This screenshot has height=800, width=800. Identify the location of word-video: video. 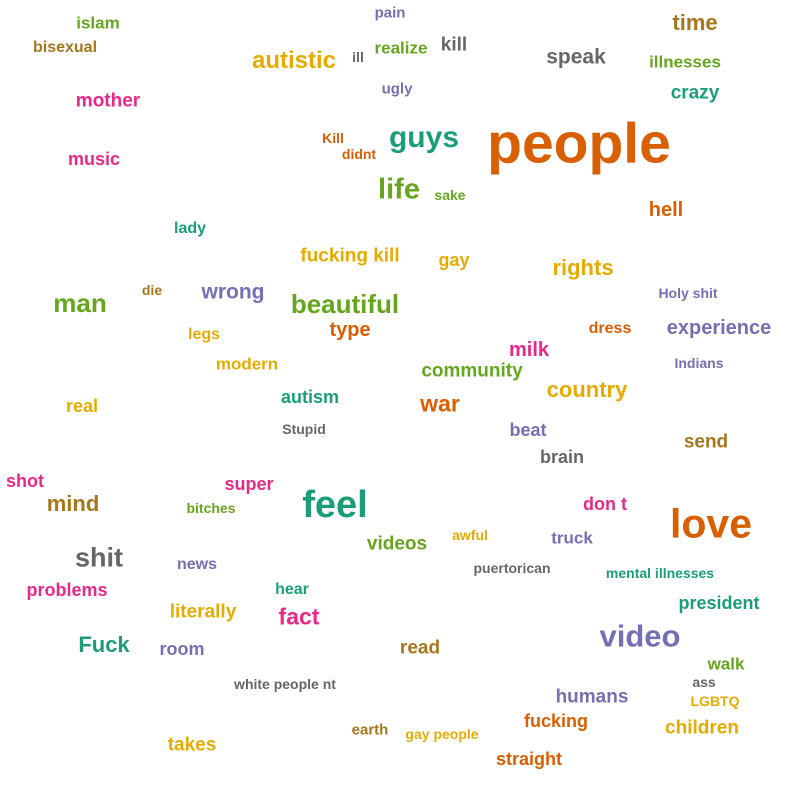
(640, 636).